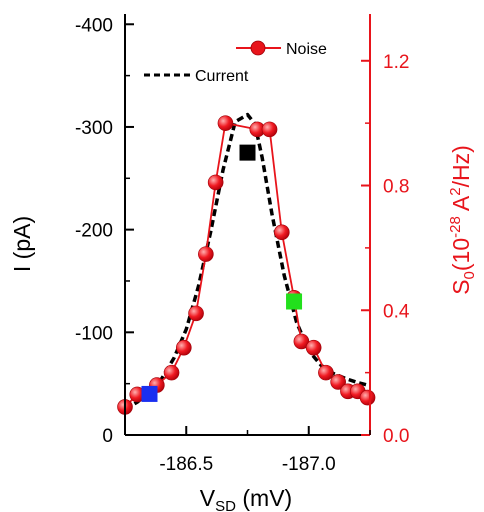 This screenshot has width=484, height=512. I want to click on x-tick-label: -186.5, so click(186, 464).